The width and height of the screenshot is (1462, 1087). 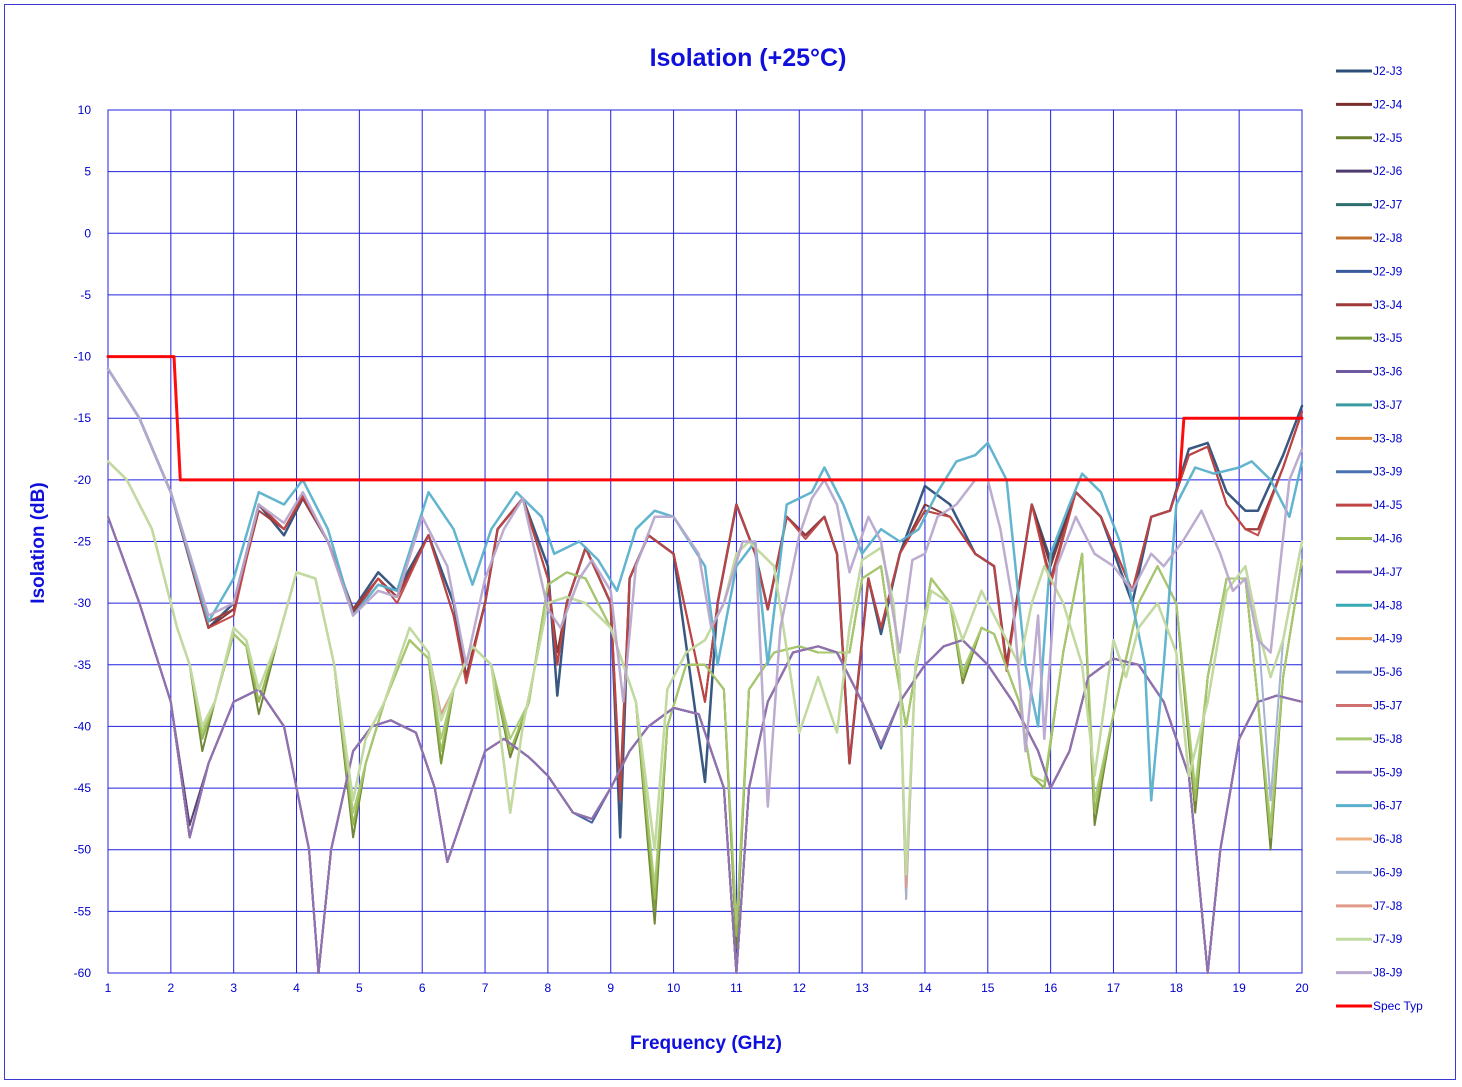 What do you see at coordinates (1388, 539) in the screenshot?
I see `legend-label-j4-j6: J4-J6` at bounding box center [1388, 539].